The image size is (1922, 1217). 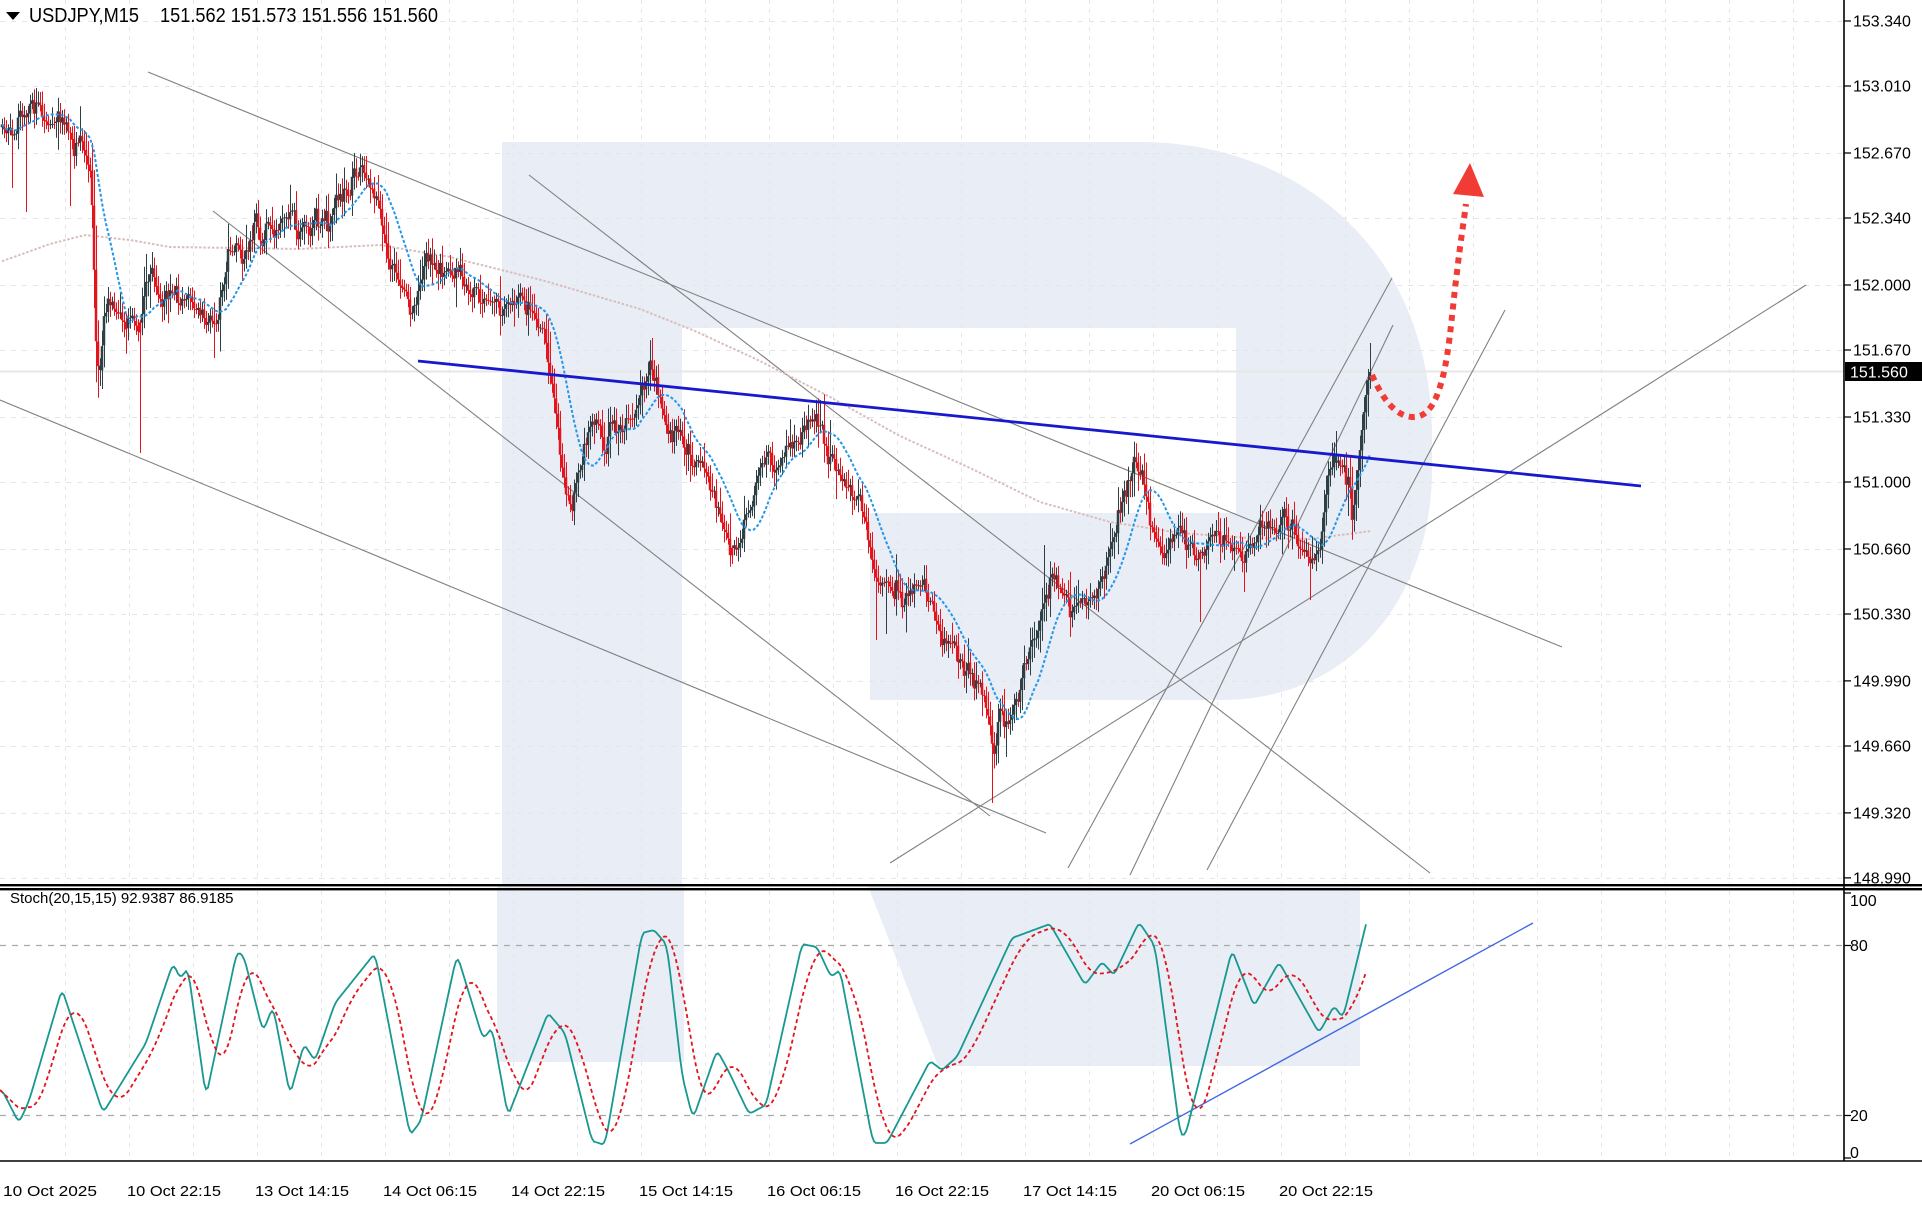 What do you see at coordinates (814, 1191) in the screenshot?
I see `svg-text: 16 Oct 06:15` at bounding box center [814, 1191].